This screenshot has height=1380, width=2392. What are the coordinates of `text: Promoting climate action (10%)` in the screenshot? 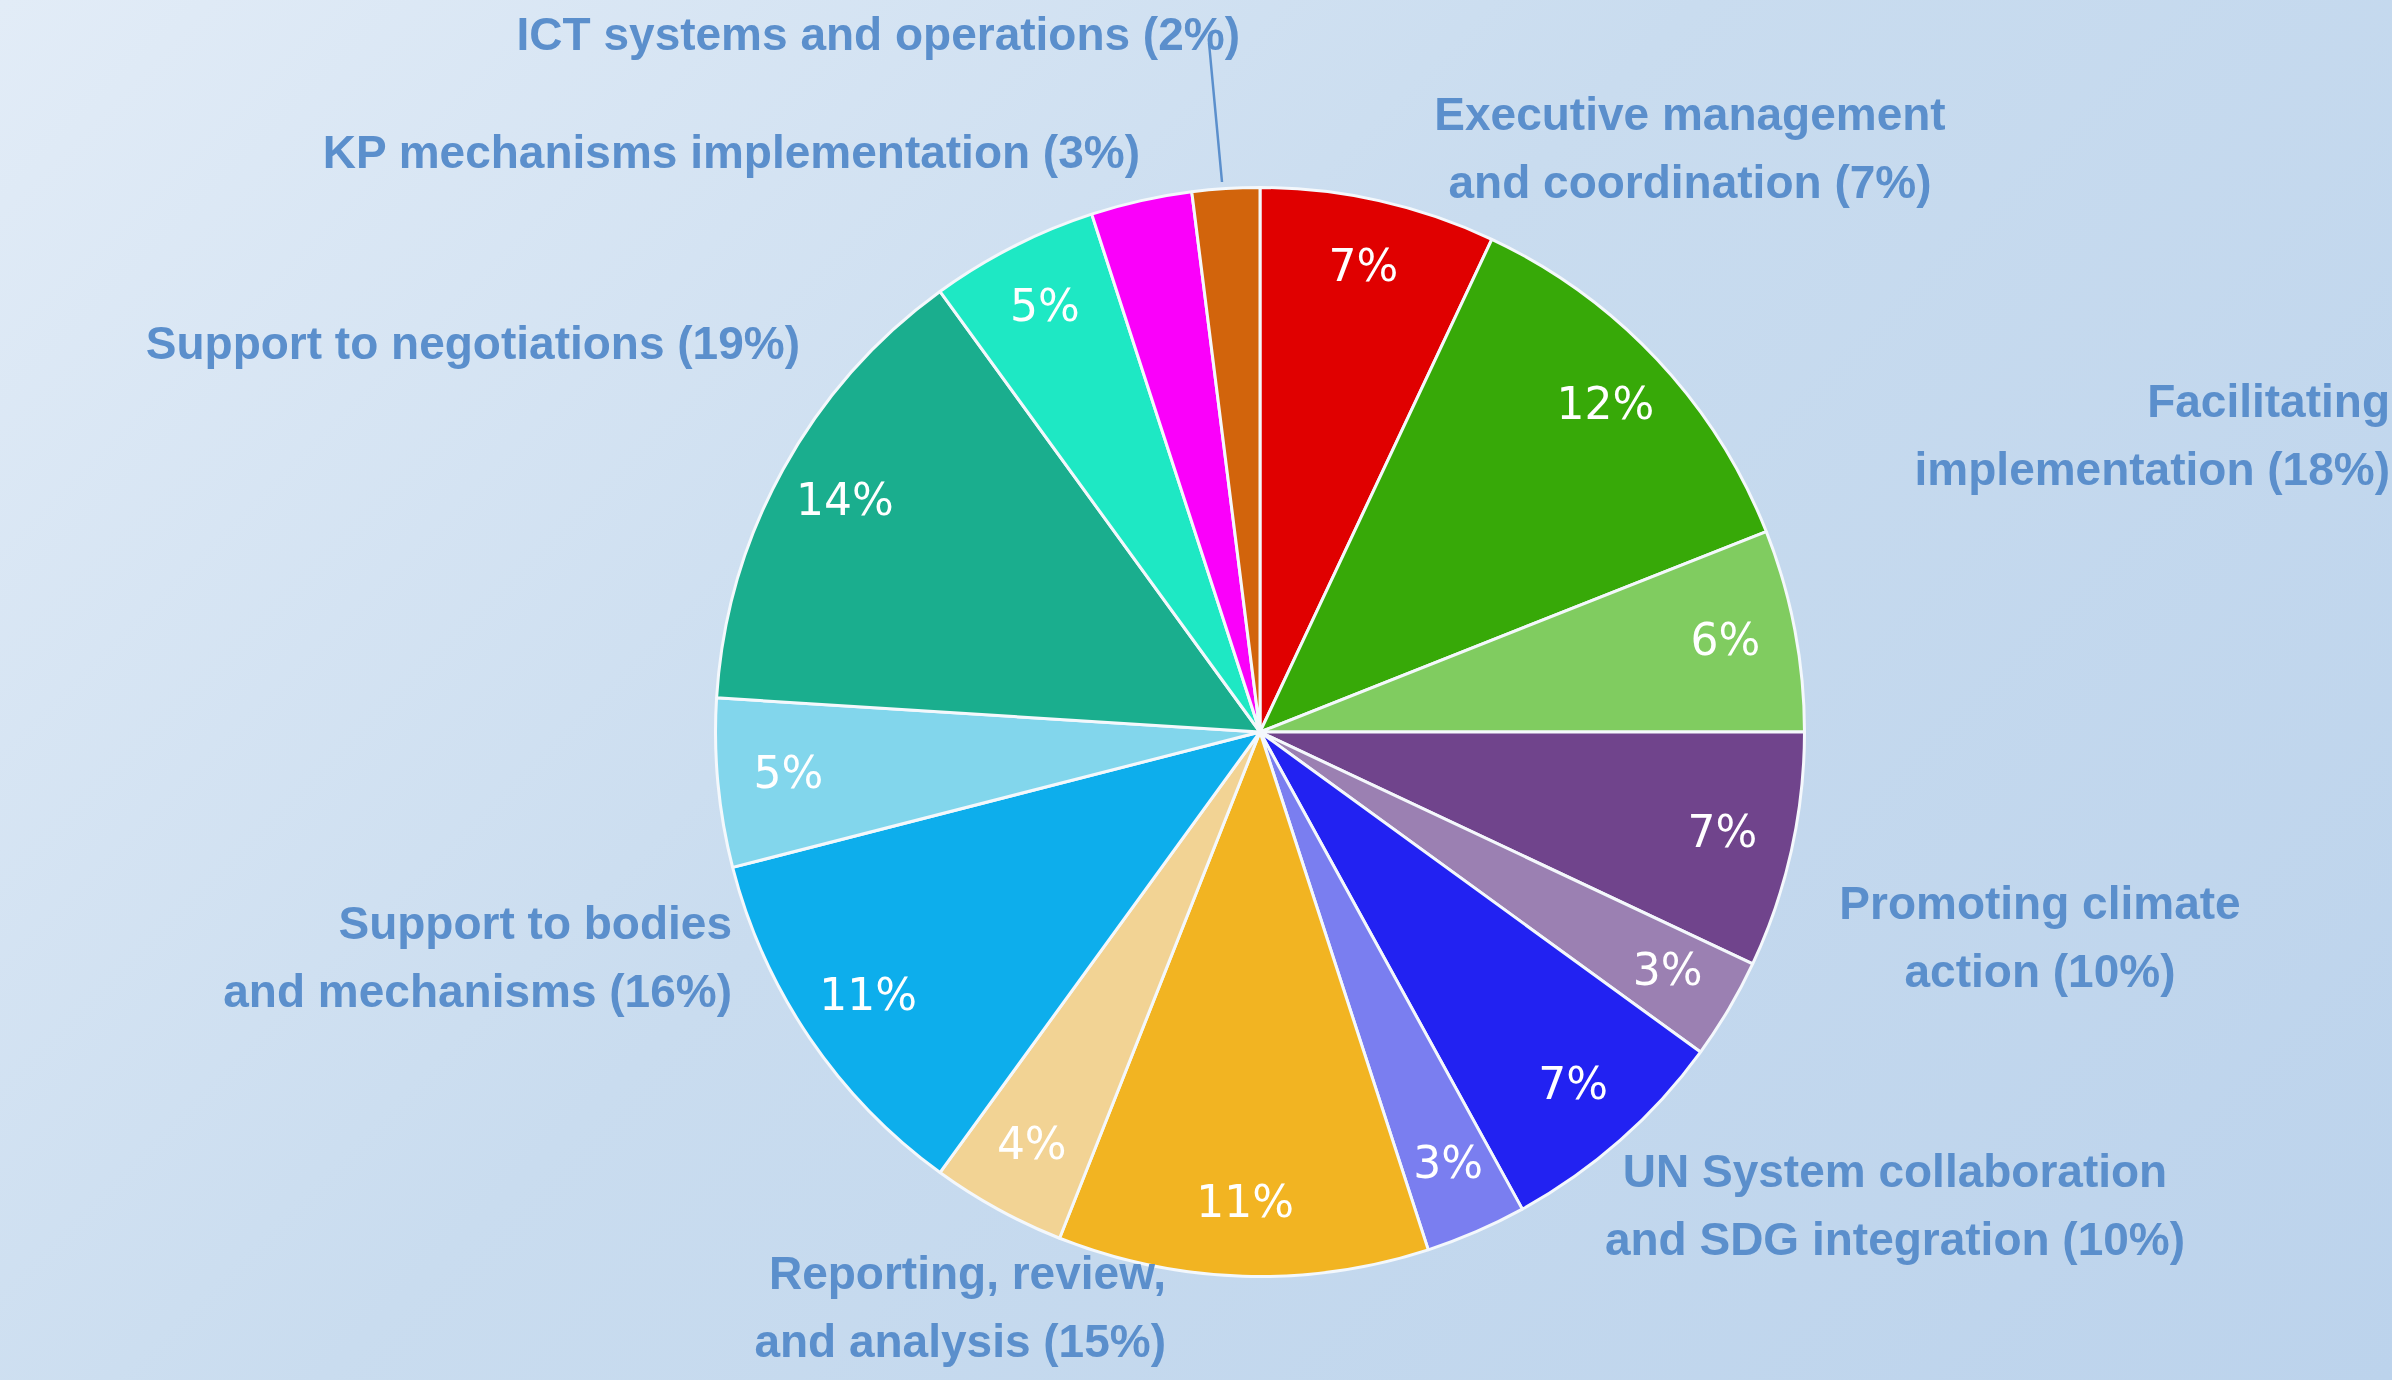 It's located at (2040, 937).